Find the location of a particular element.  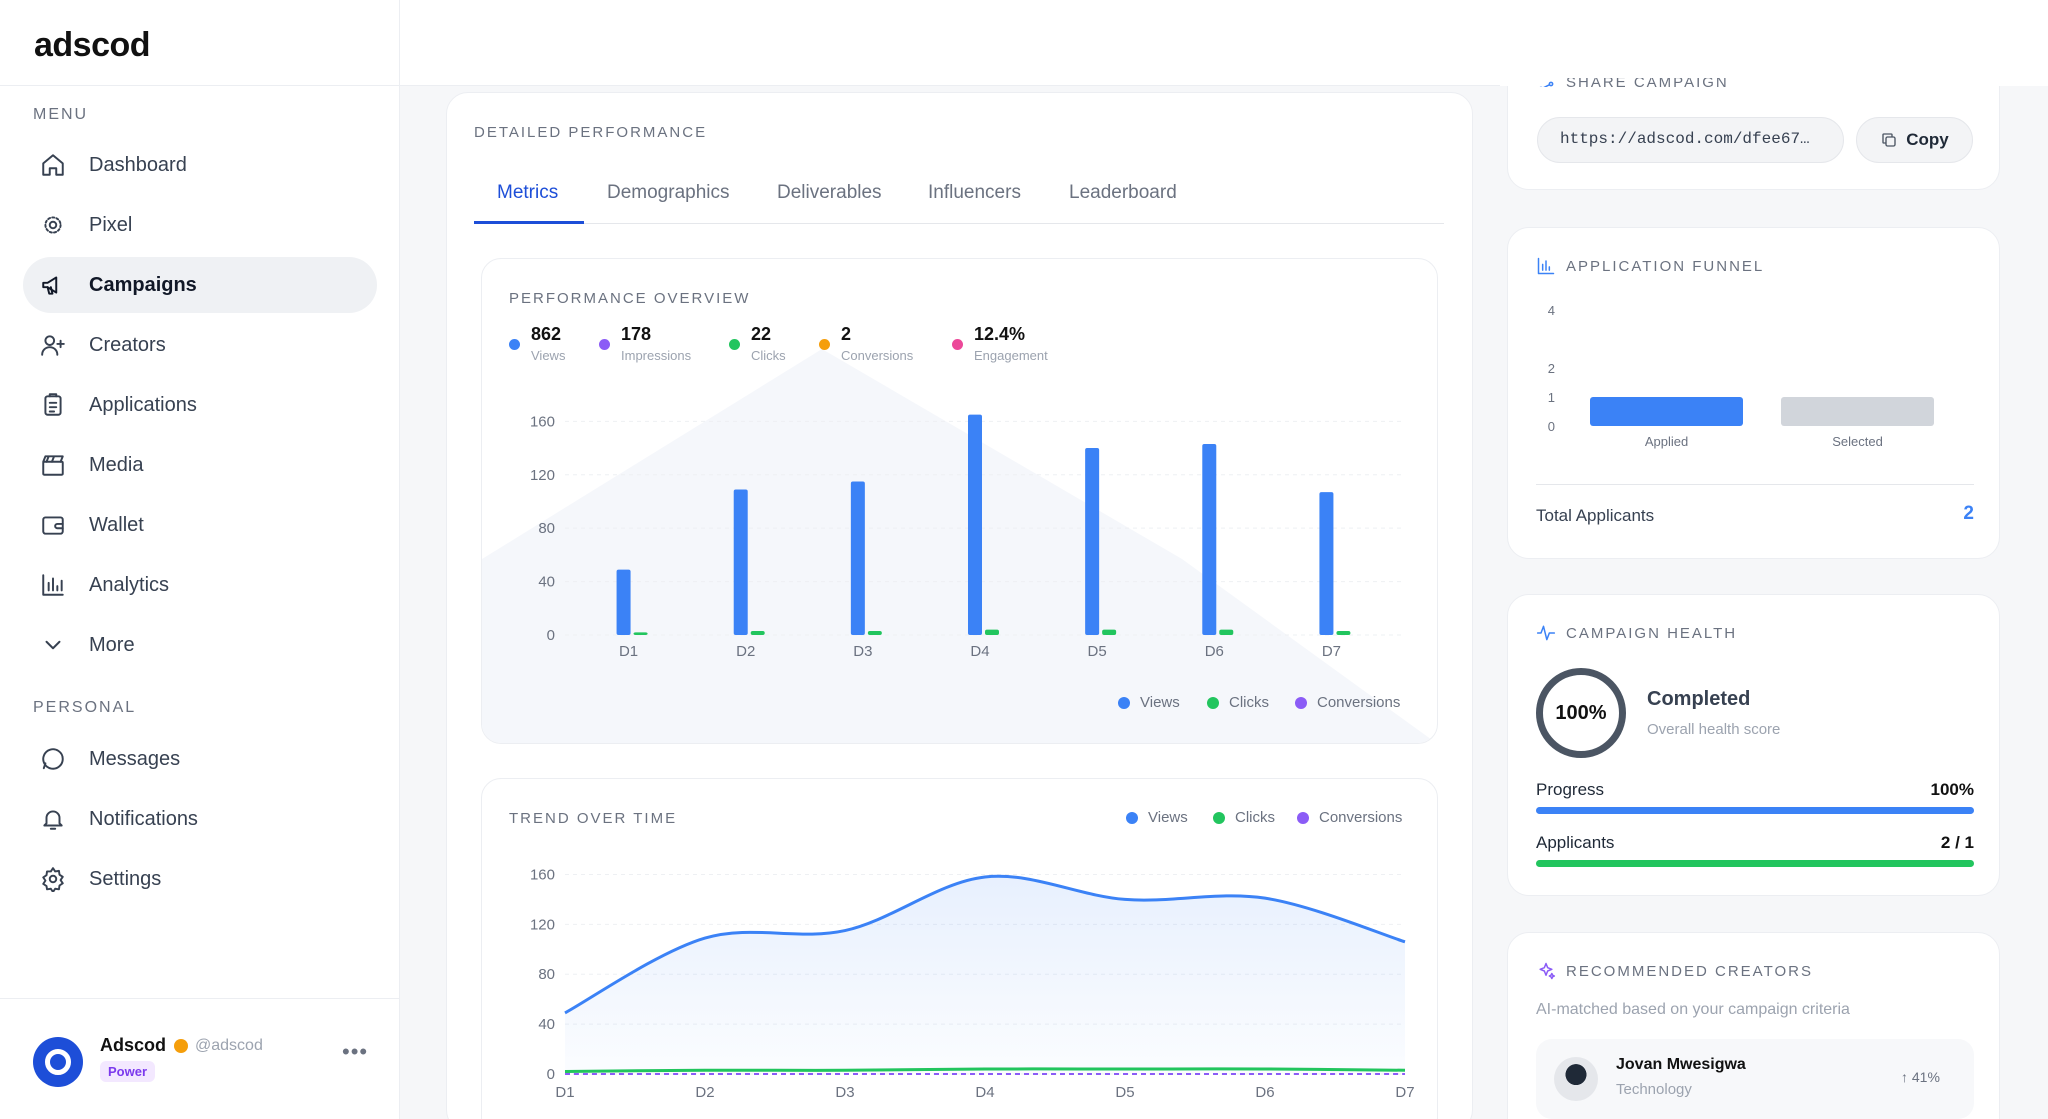

stat-value: 22 is located at coordinates (761, 334).